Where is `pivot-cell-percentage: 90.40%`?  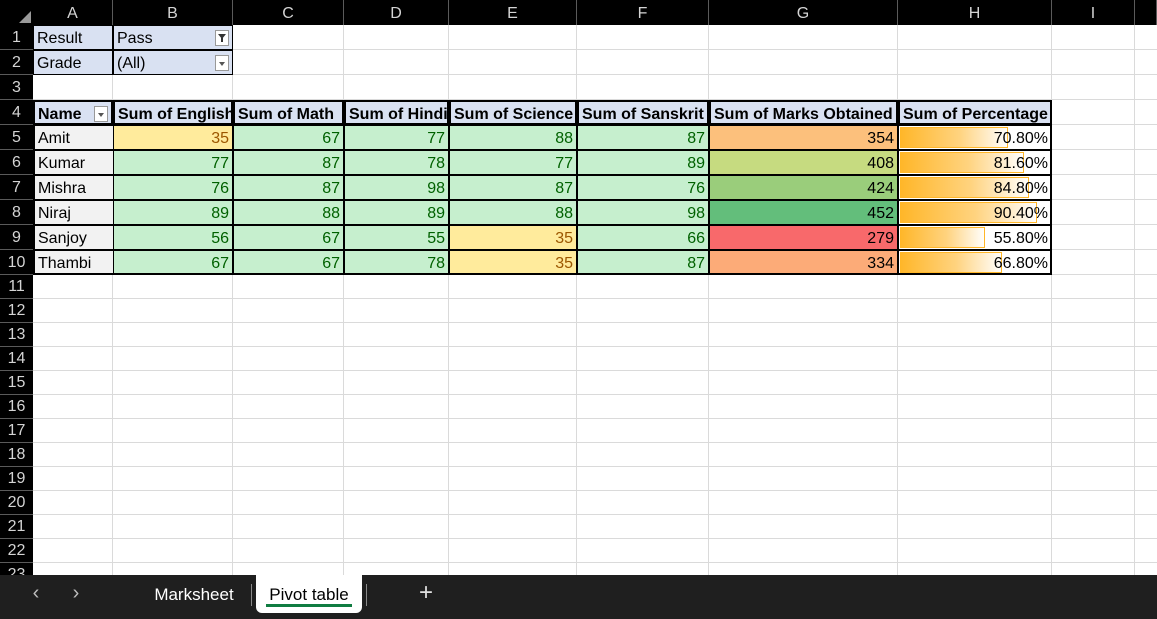
pivot-cell-percentage: 90.40% is located at coordinates (975, 212).